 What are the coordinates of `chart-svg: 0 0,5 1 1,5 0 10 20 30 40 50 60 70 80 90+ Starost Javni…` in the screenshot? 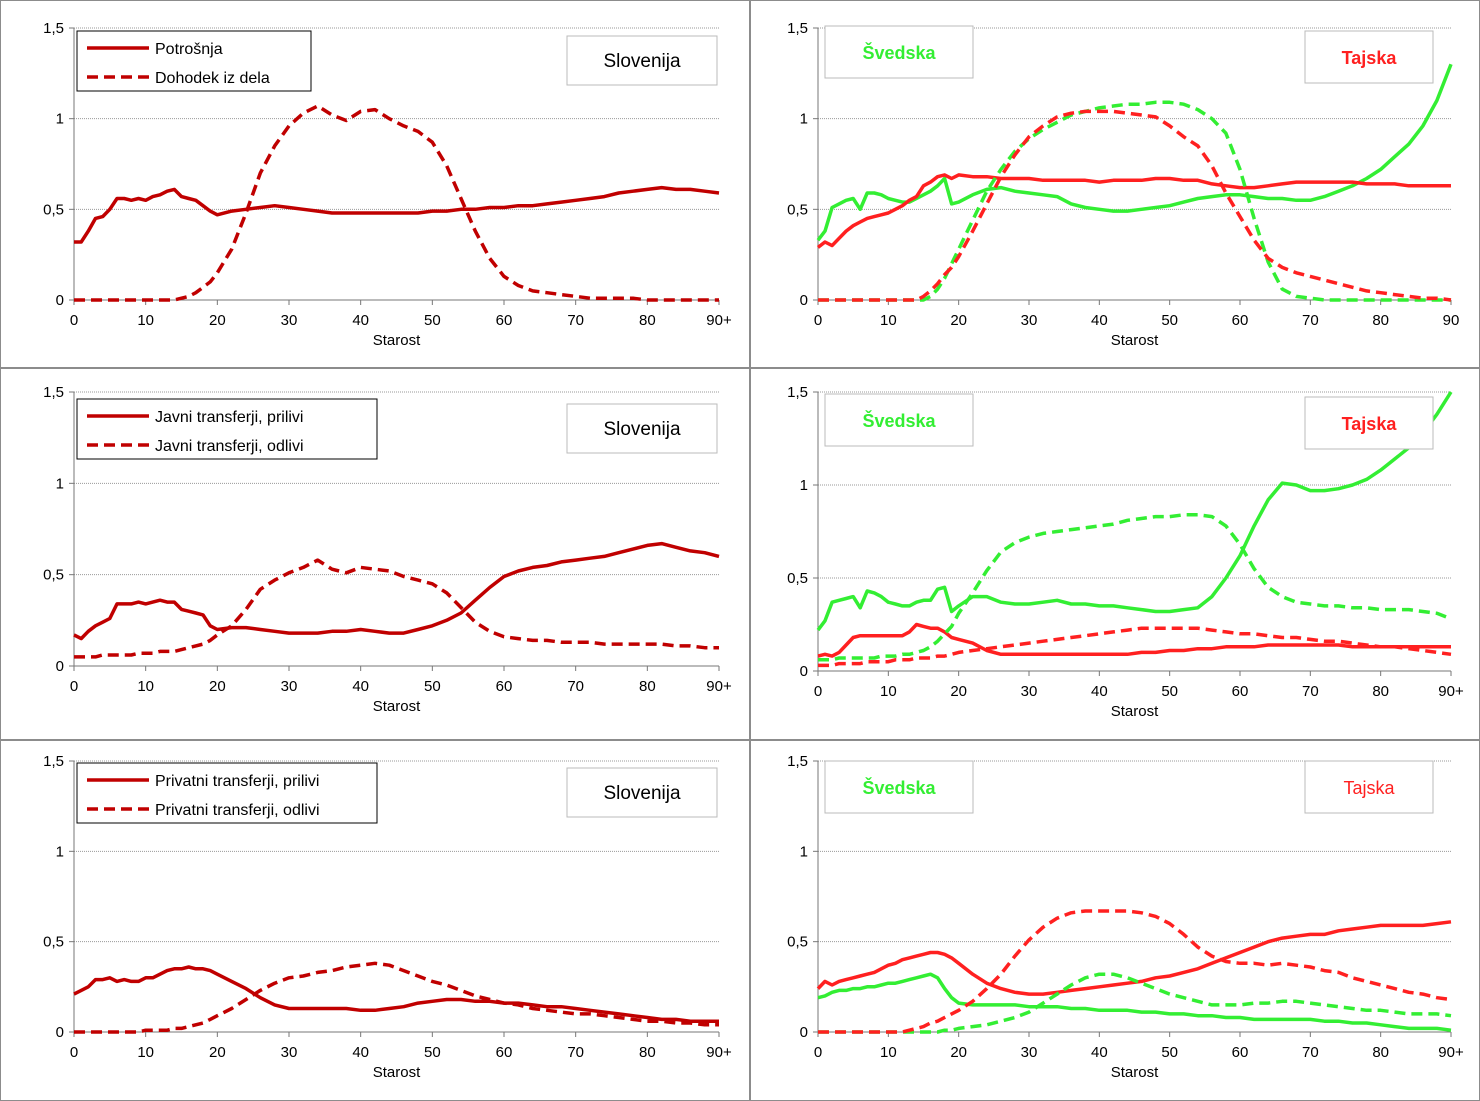 It's located at (387, 549).